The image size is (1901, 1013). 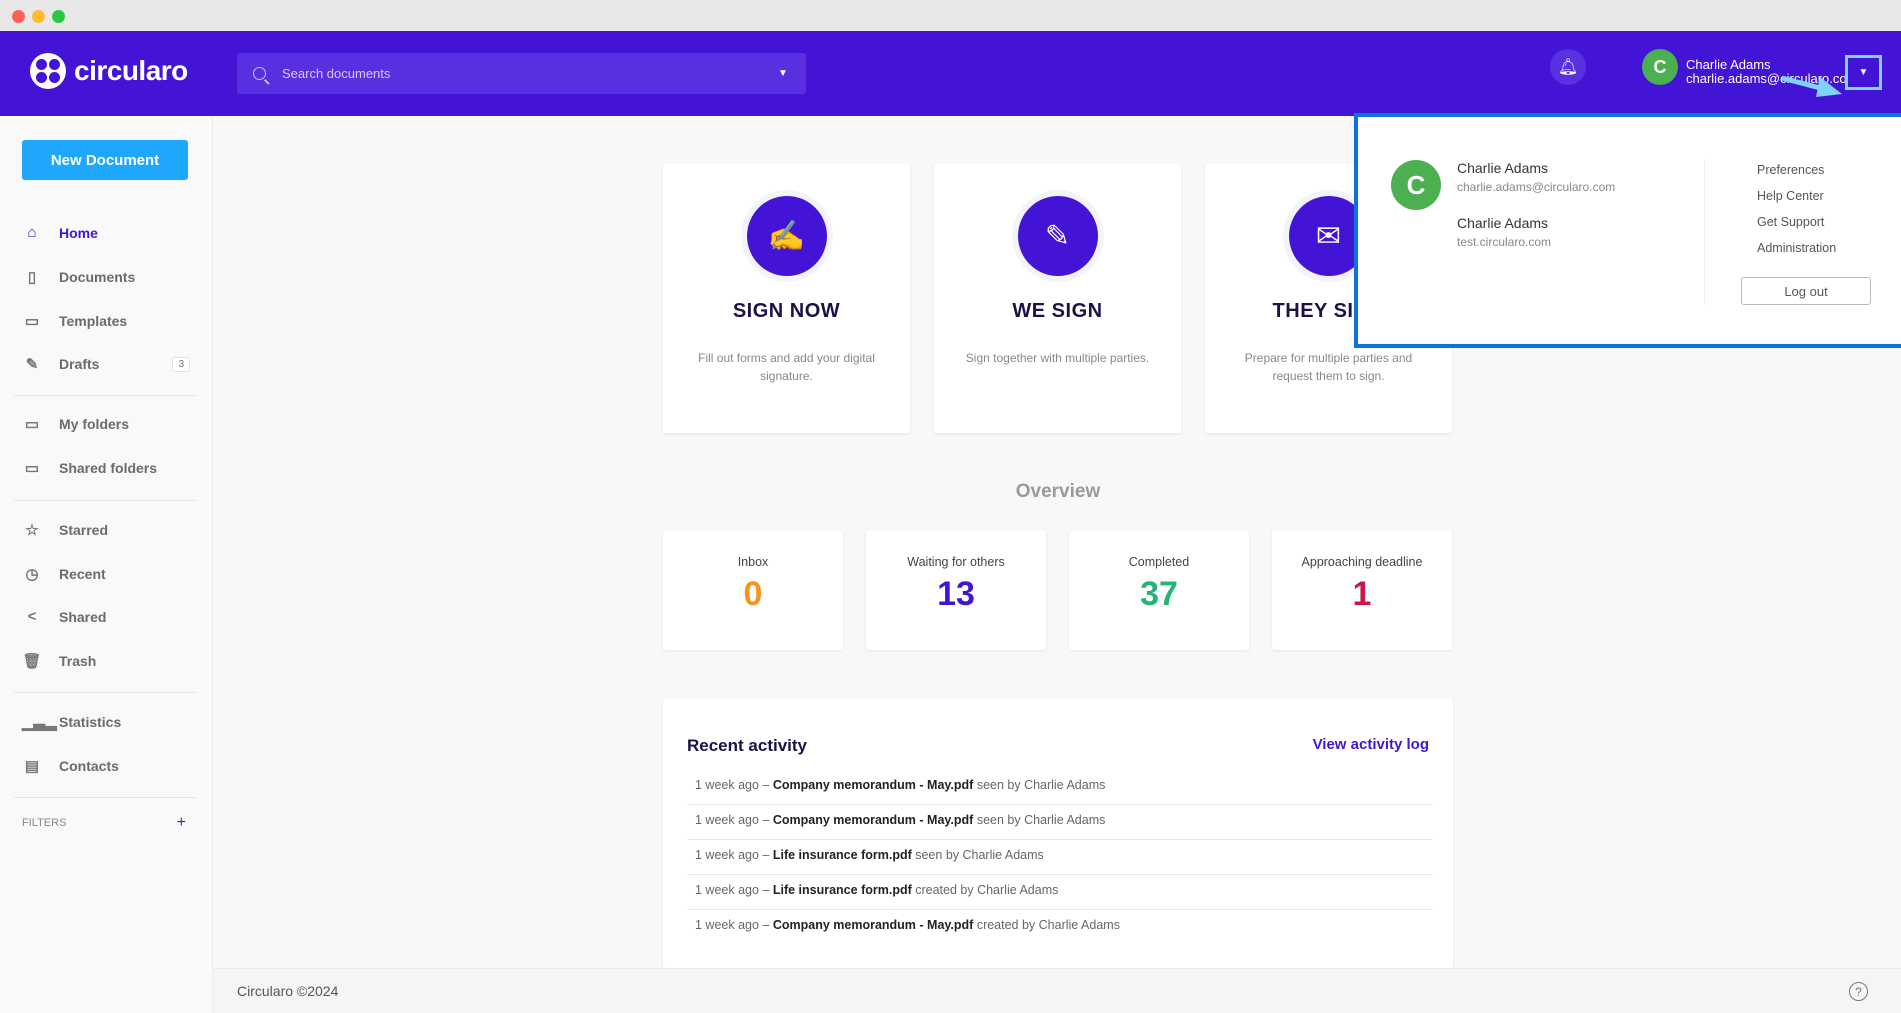 What do you see at coordinates (1057, 236) in the screenshot?
I see `document-signing-icon: ✎` at bounding box center [1057, 236].